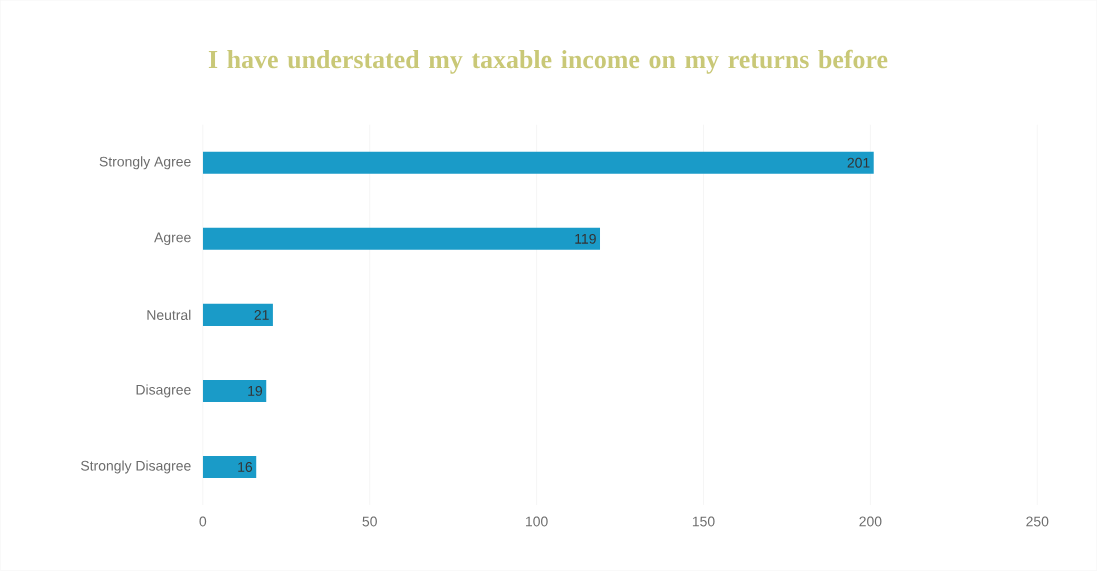  What do you see at coordinates (255, 391) in the screenshot?
I see `data-label: 19` at bounding box center [255, 391].